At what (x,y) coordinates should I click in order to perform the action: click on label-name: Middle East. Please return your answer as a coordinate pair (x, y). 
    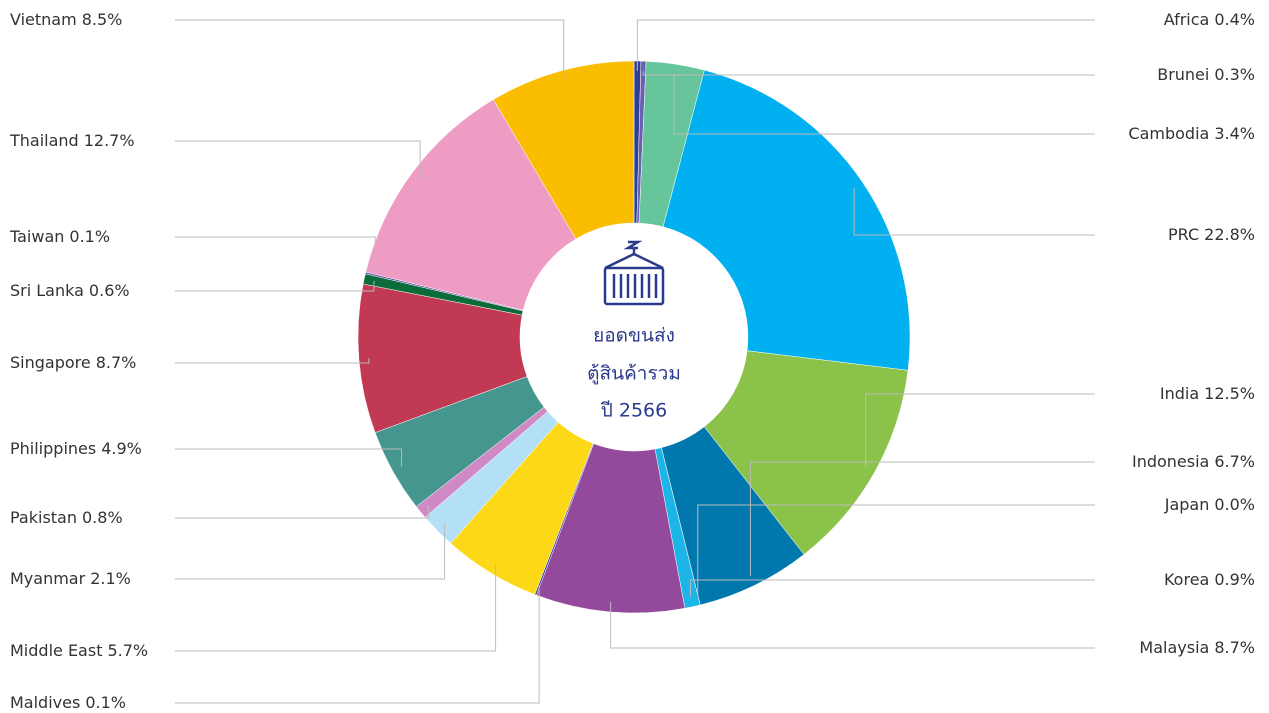
    Looking at the image, I should click on (56, 650).